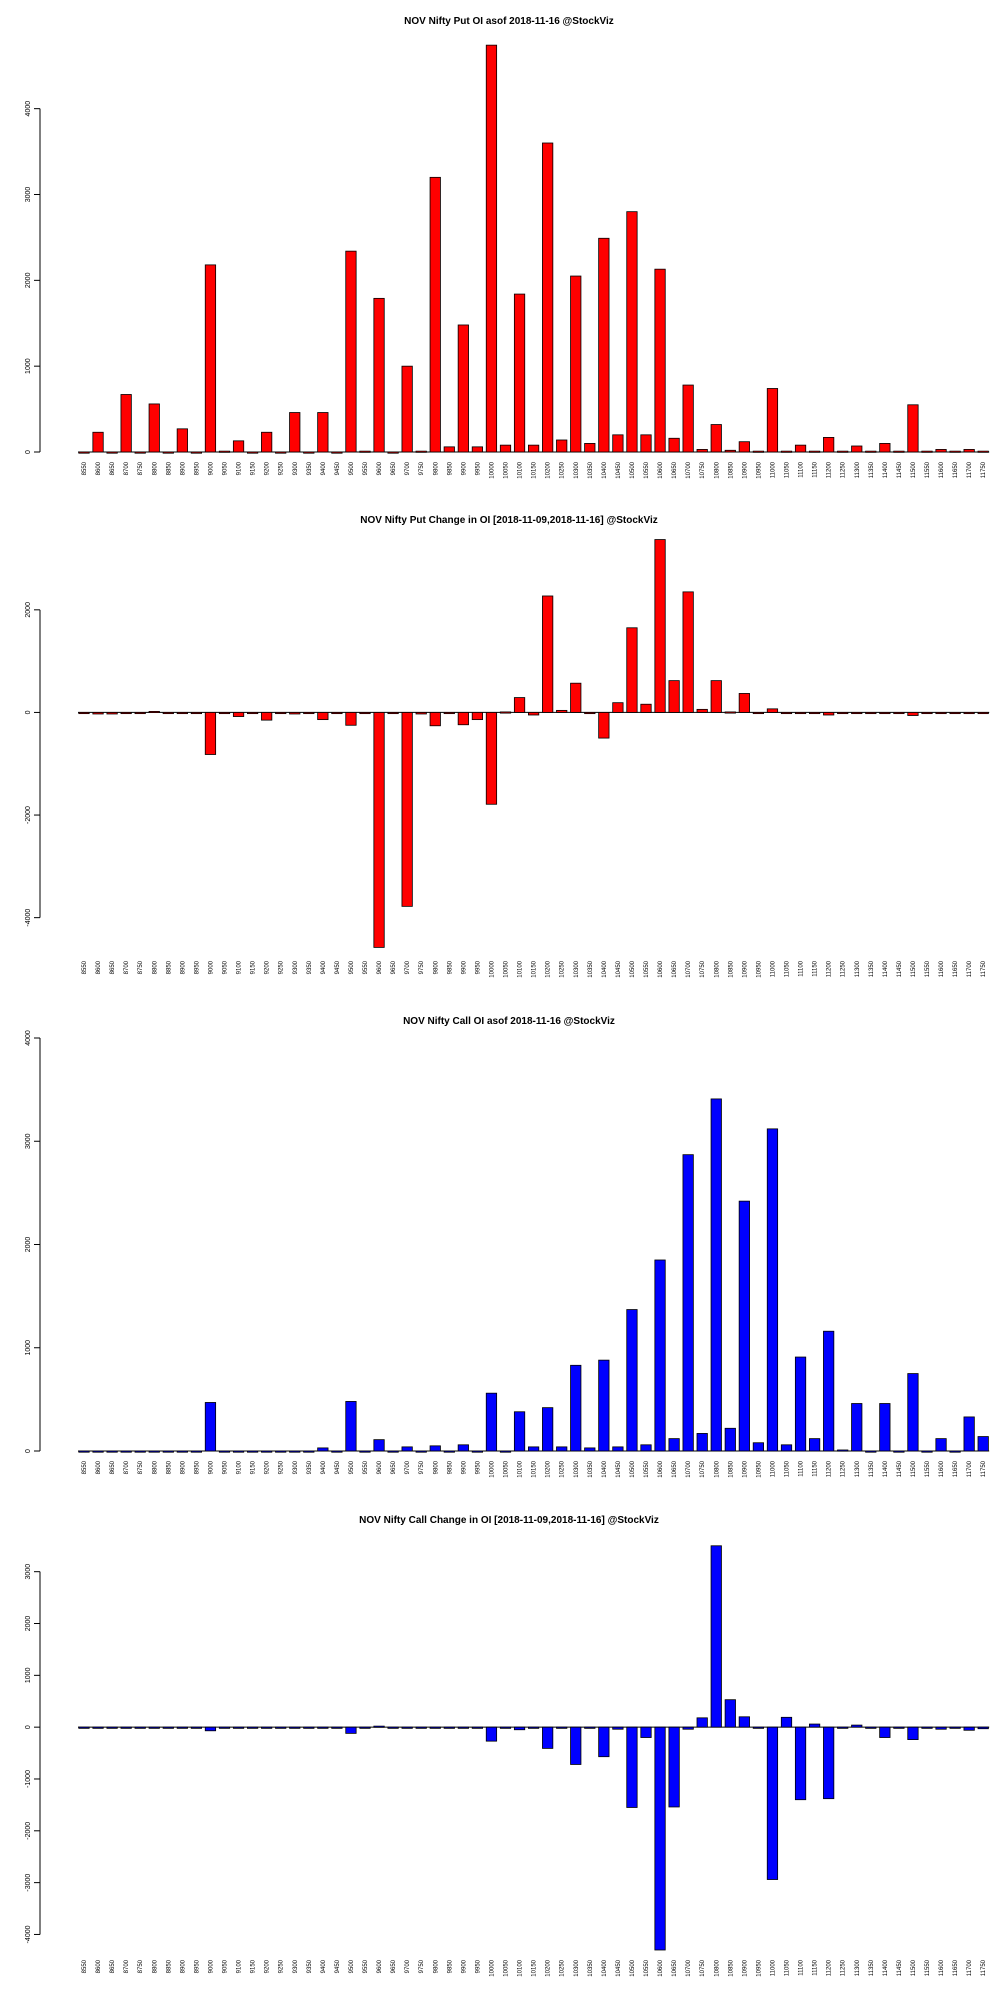  I want to click on x-tick-label: 11250, so click(844, 1468).